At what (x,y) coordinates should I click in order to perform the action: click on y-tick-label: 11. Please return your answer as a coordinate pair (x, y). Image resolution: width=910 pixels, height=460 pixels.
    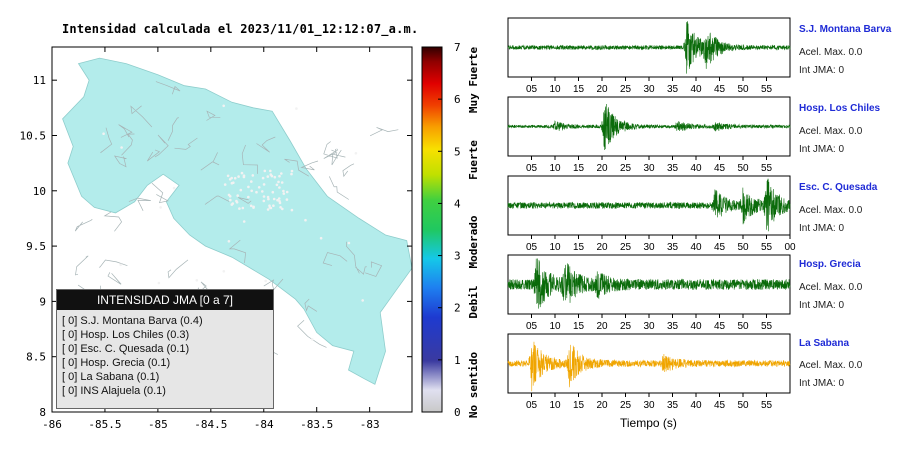
    Looking at the image, I should click on (39, 80).